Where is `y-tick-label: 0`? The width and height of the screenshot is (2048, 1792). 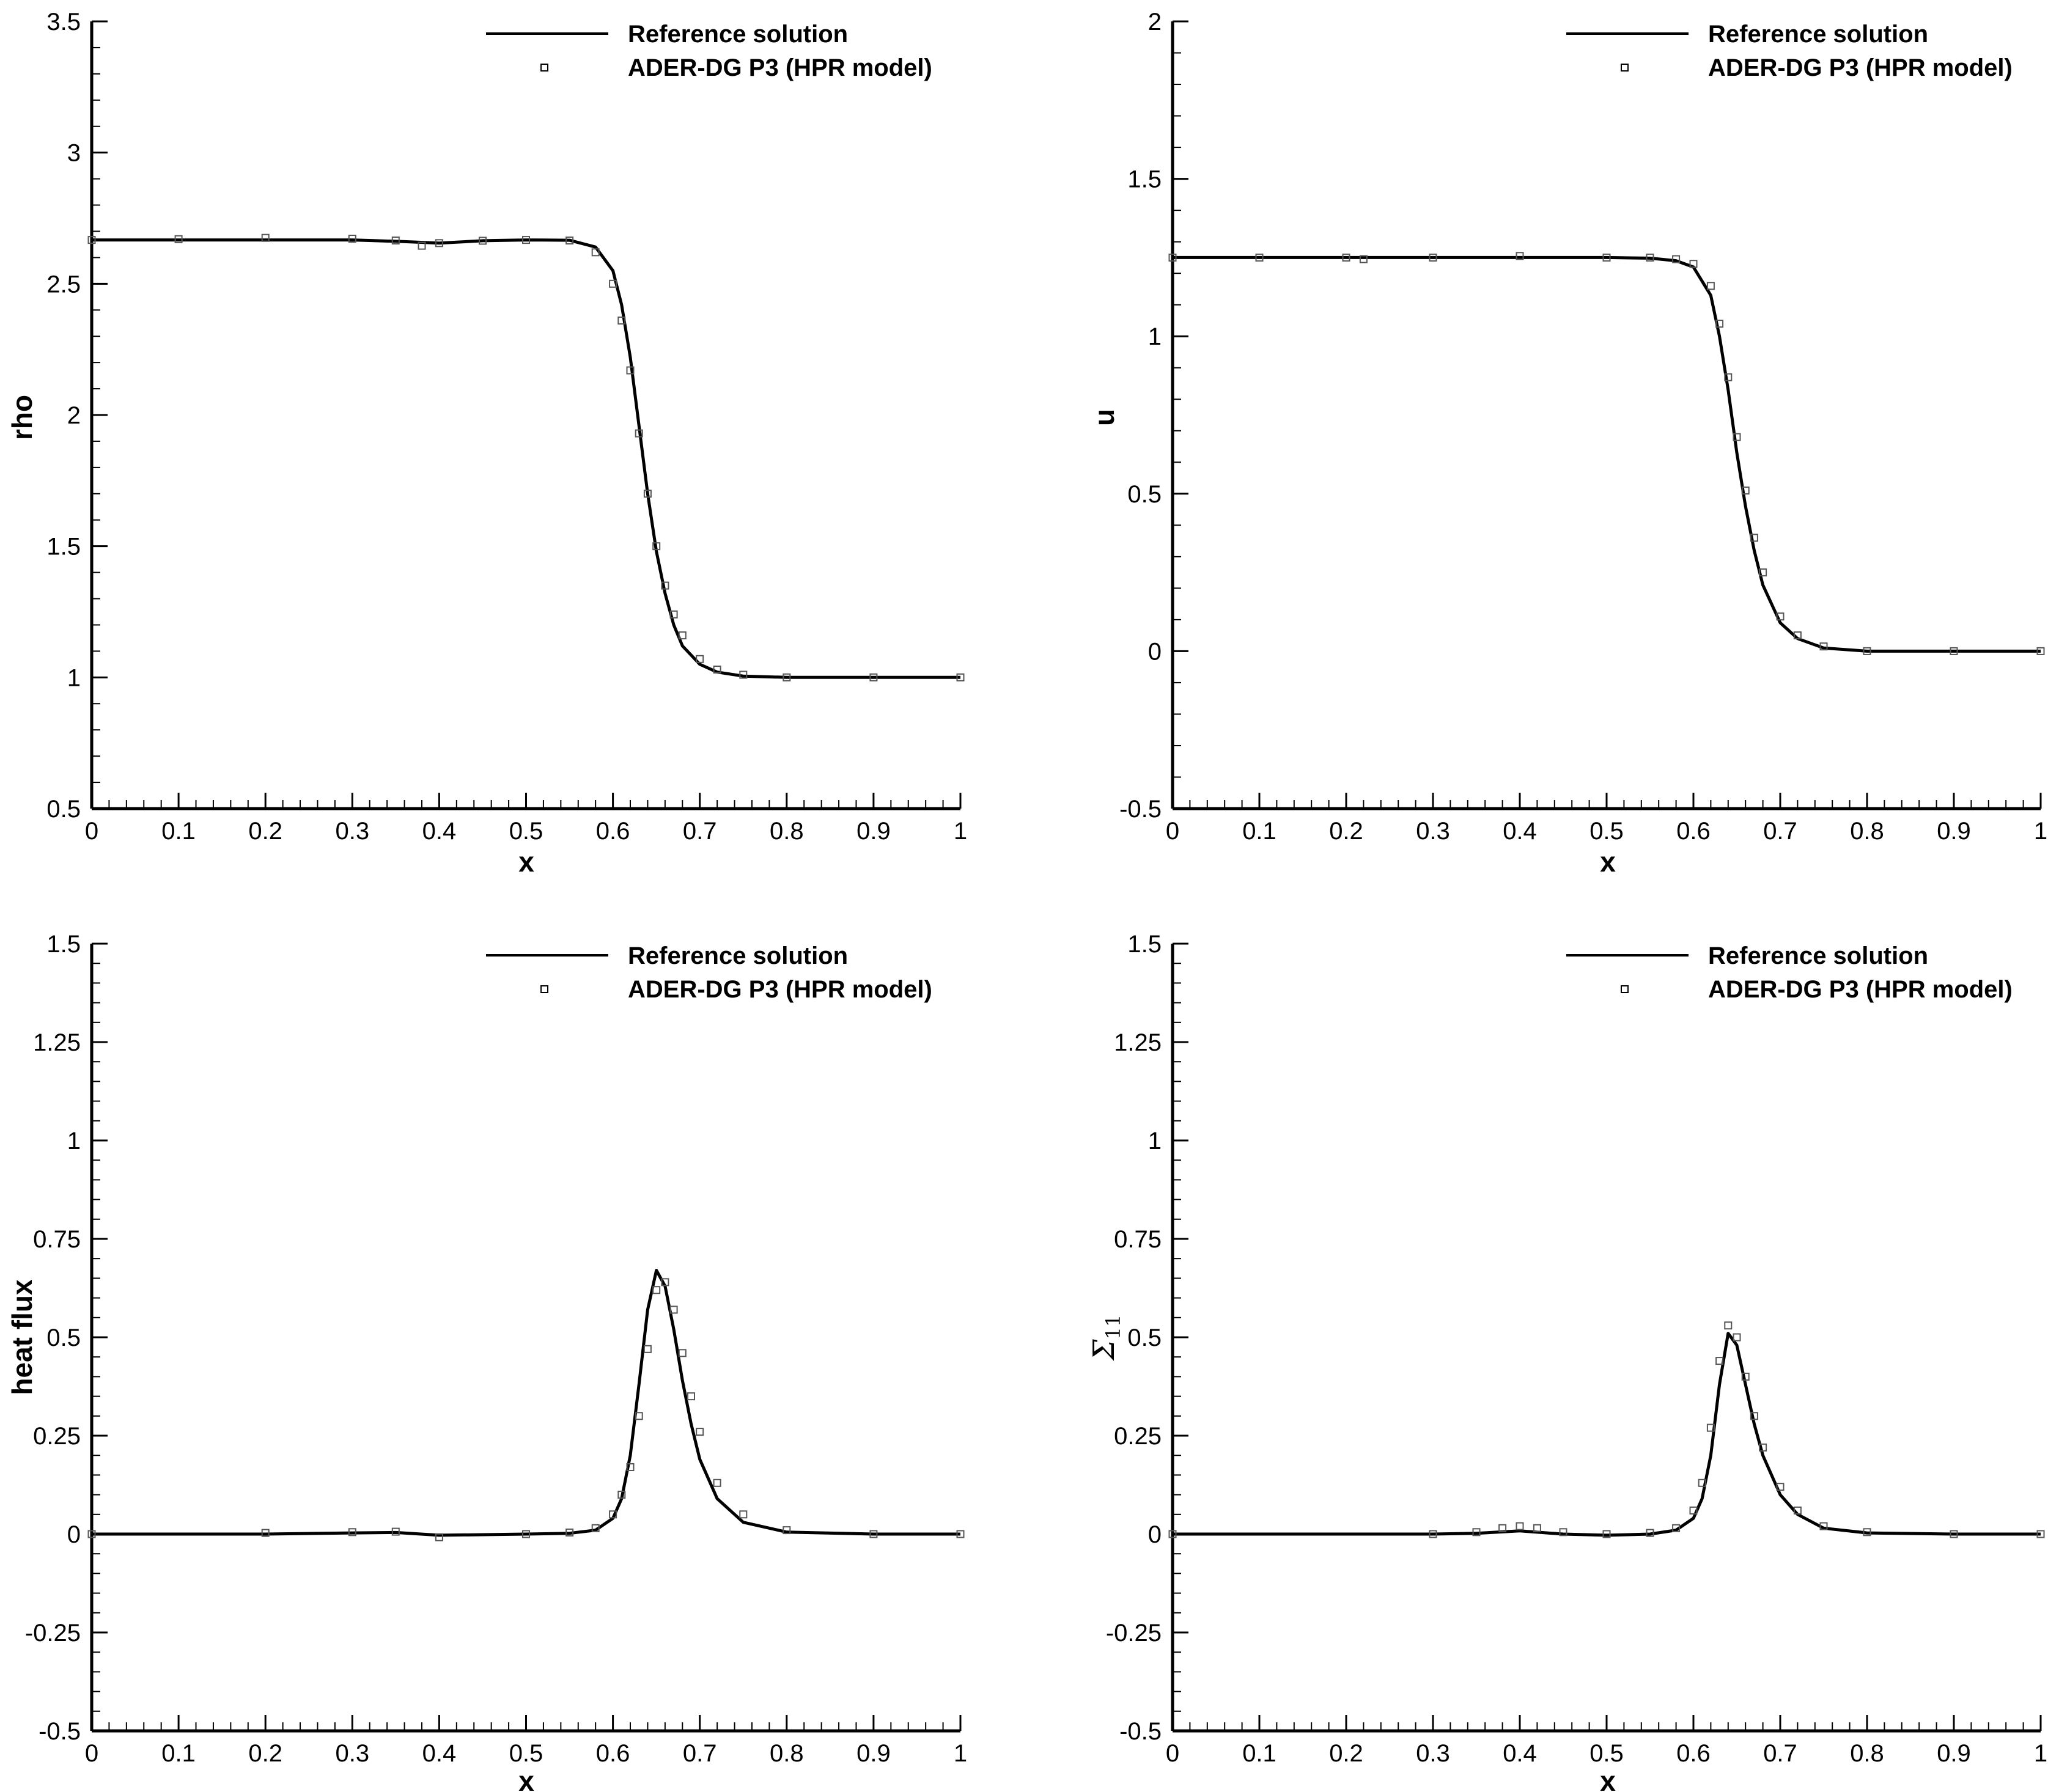
y-tick-label: 0 is located at coordinates (1155, 1534).